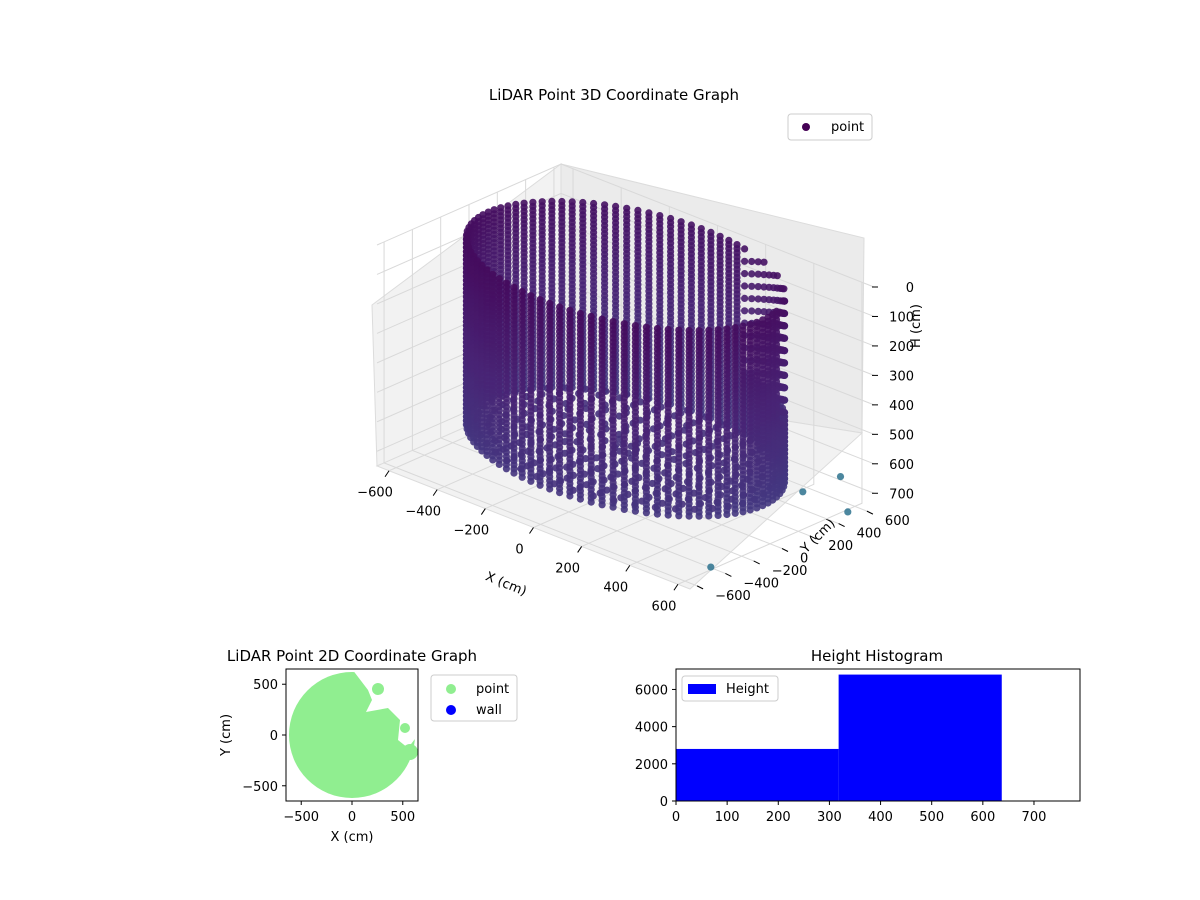 This screenshot has height=900, width=1200. I want to click on histogram-x-tick-label: 100, so click(727, 817).